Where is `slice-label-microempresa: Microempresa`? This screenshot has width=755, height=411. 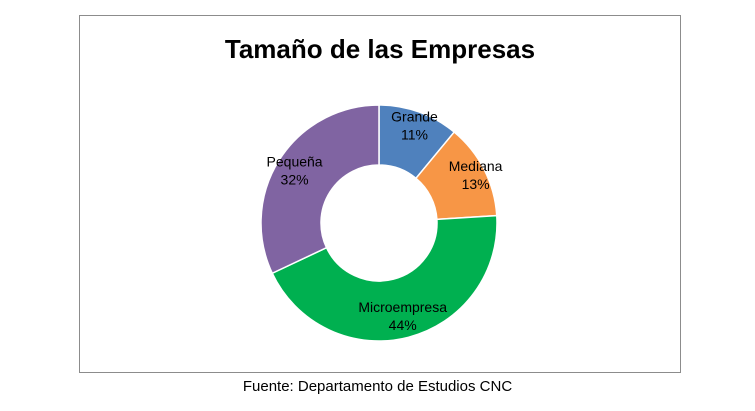
slice-label-microempresa: Microempresa is located at coordinates (402, 307).